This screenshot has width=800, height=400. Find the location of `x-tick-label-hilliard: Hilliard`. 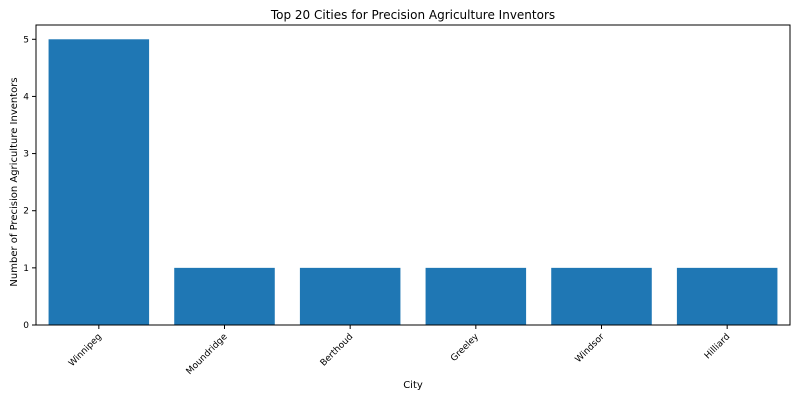

x-tick-label-hilliard: Hilliard is located at coordinates (717, 346).